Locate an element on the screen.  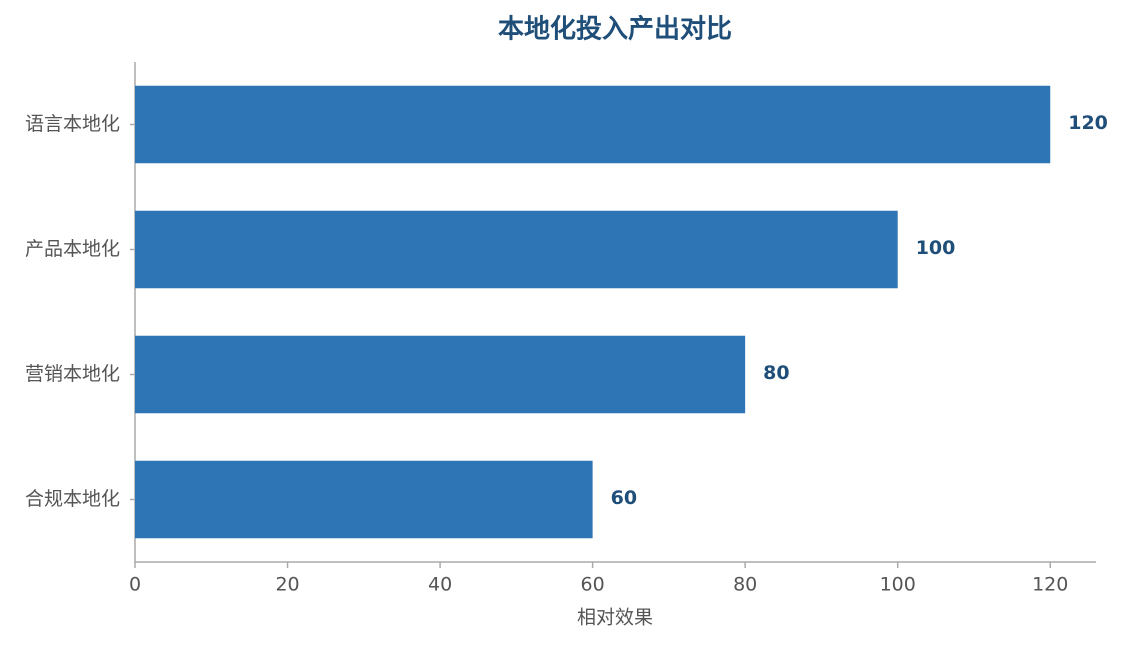
value-label: 80 is located at coordinates (776, 373).